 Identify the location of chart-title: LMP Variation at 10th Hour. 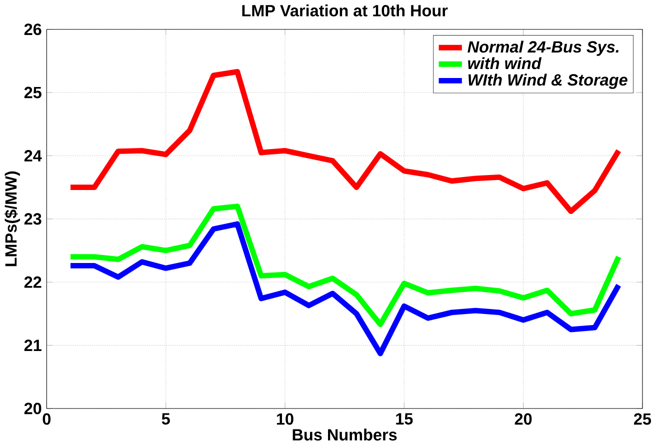
(345, 10).